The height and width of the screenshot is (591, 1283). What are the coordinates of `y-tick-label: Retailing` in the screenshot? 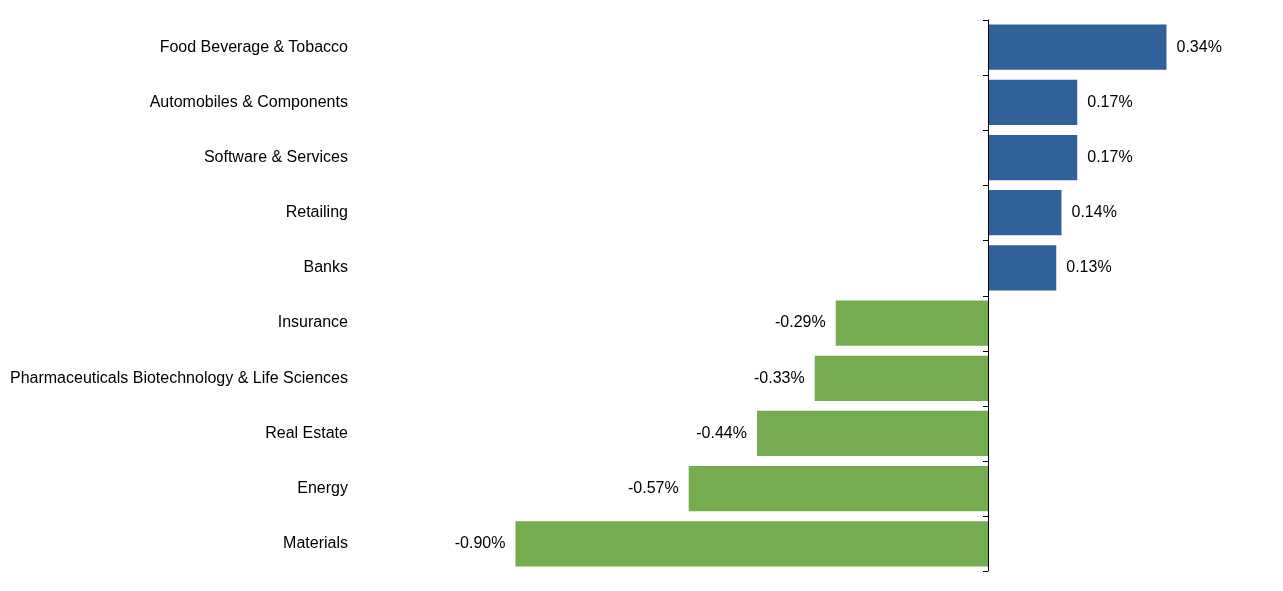 It's located at (316, 212).